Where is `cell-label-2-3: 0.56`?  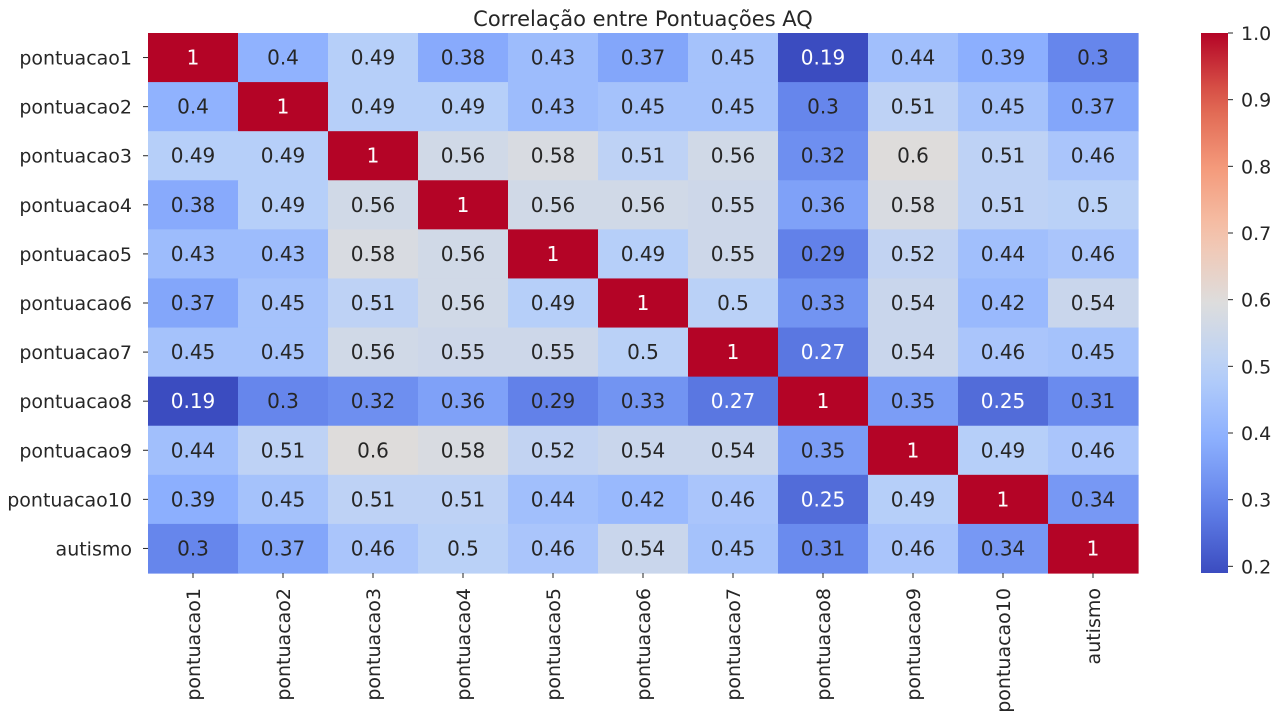
cell-label-2-3: 0.56 is located at coordinates (463, 156).